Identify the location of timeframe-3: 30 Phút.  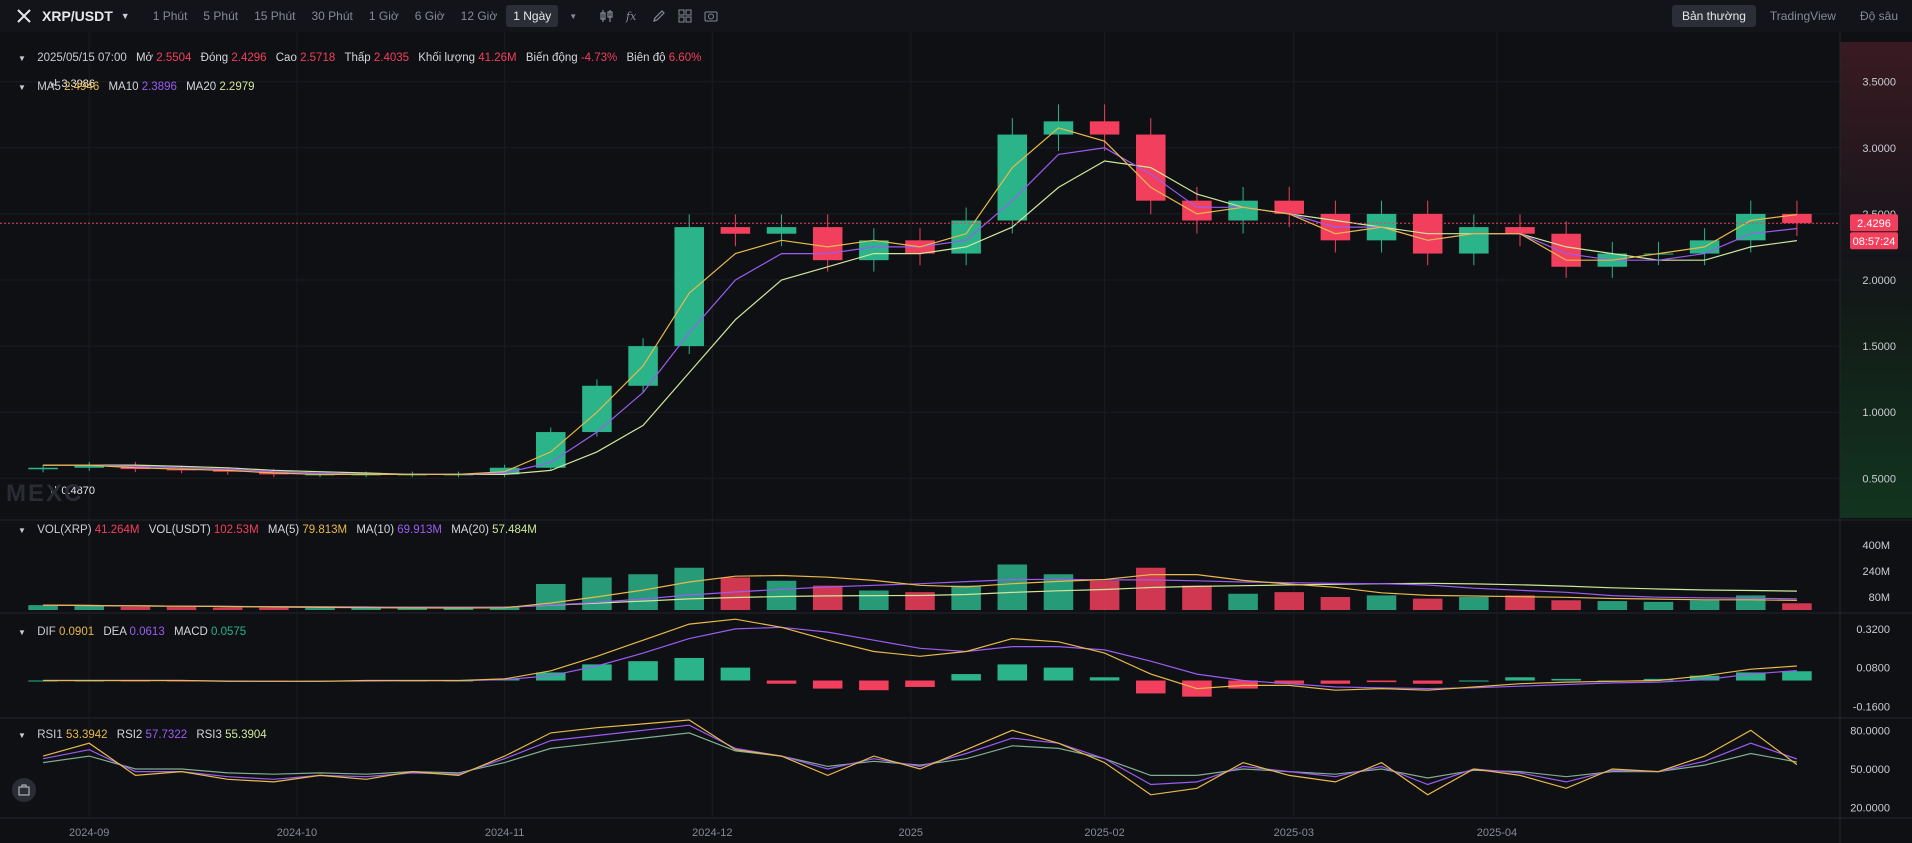
(332, 16).